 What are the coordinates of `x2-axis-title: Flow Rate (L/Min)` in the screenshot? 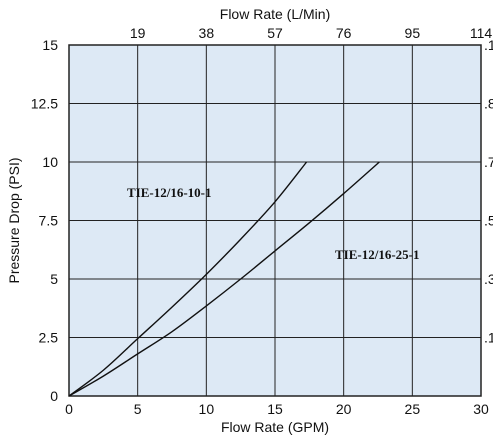 It's located at (275, 14).